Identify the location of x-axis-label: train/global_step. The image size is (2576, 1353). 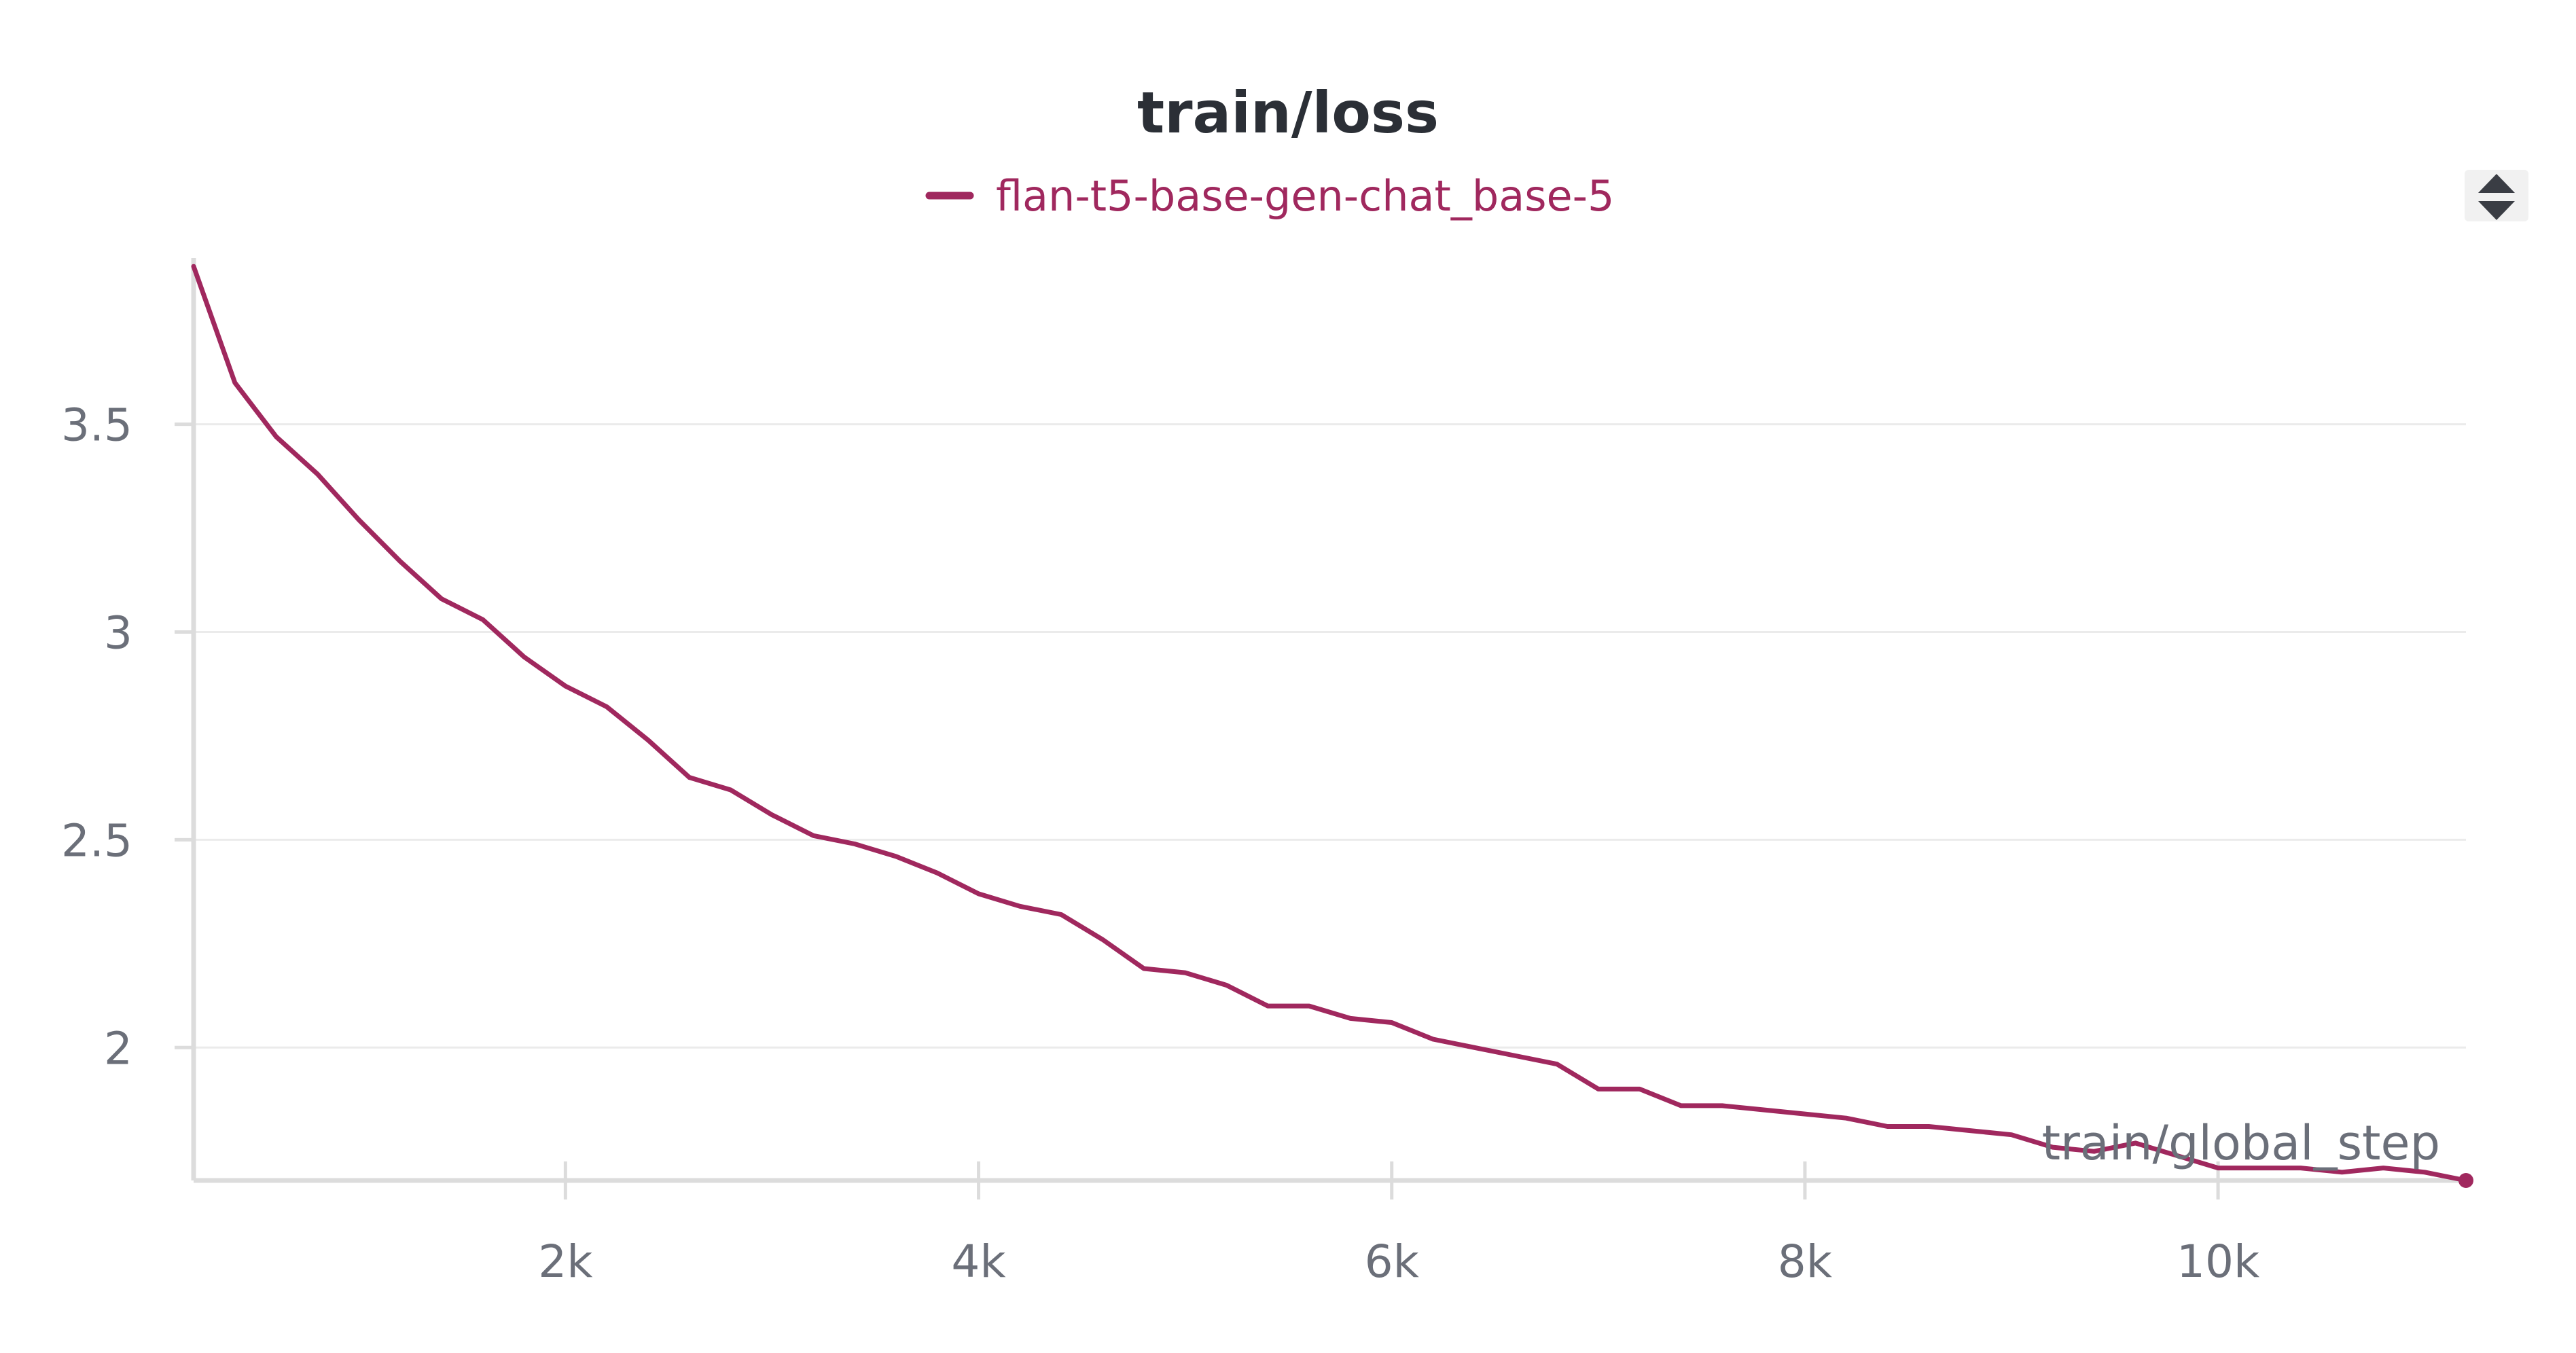
(2241, 1143).